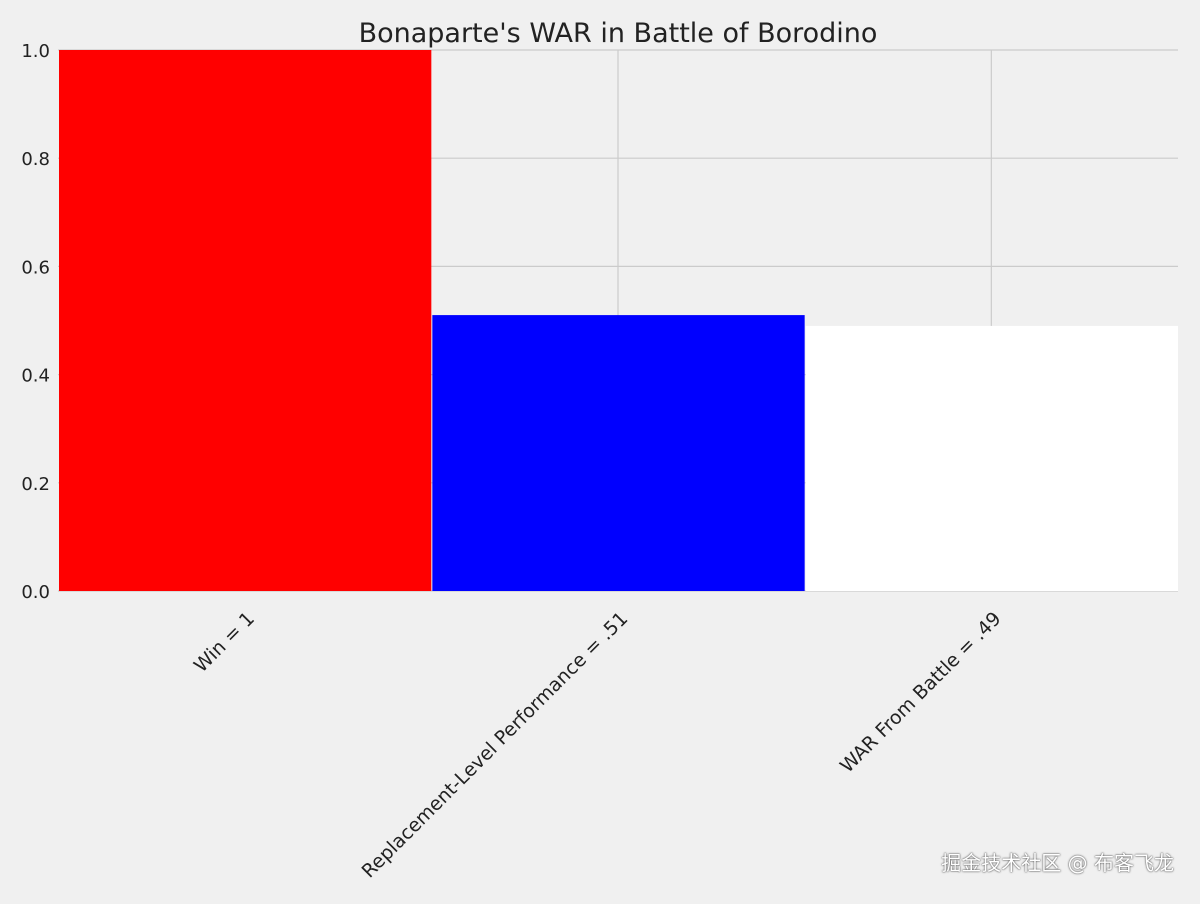  What do you see at coordinates (35, 484) in the screenshot?
I see `y-tick-label: 0.2` at bounding box center [35, 484].